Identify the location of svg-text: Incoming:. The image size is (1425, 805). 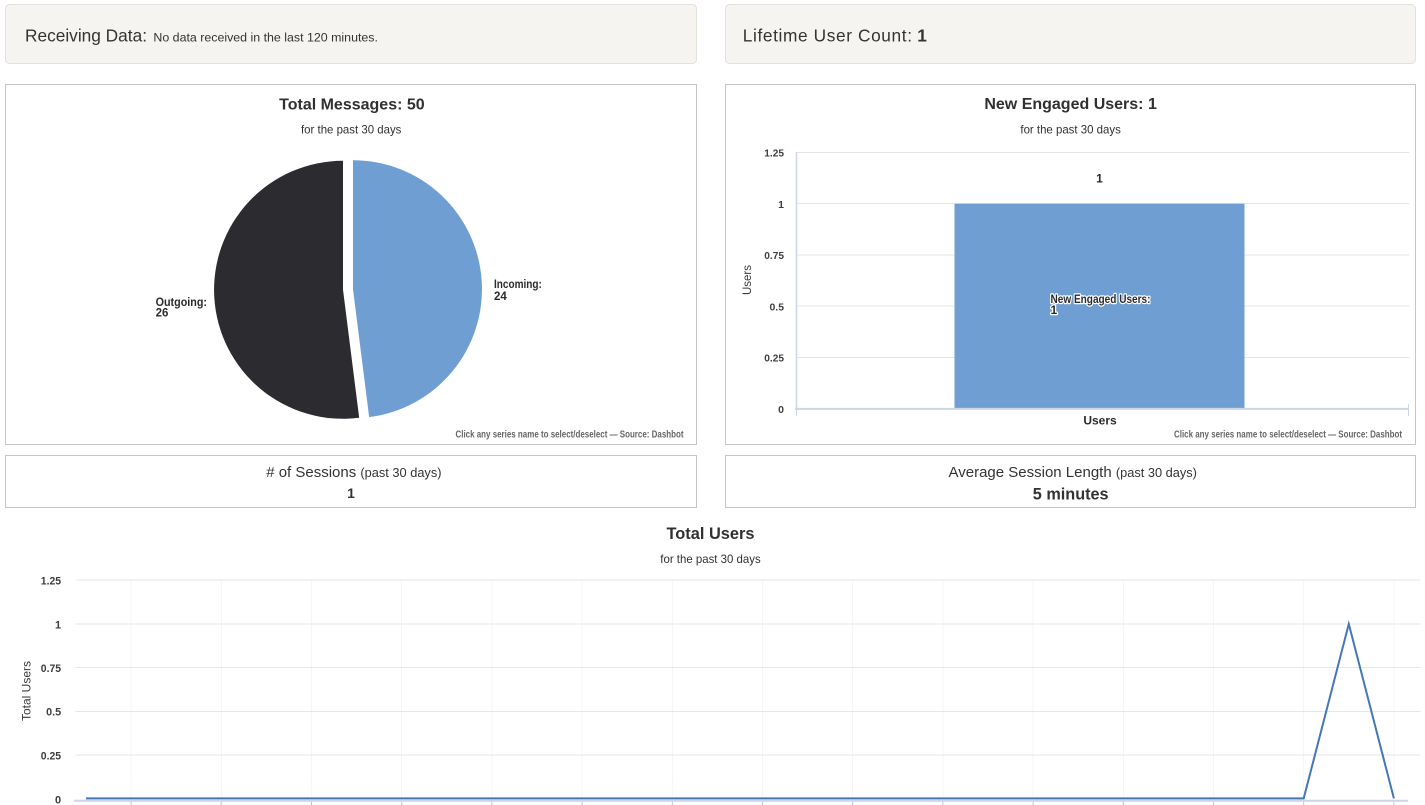
(518, 285).